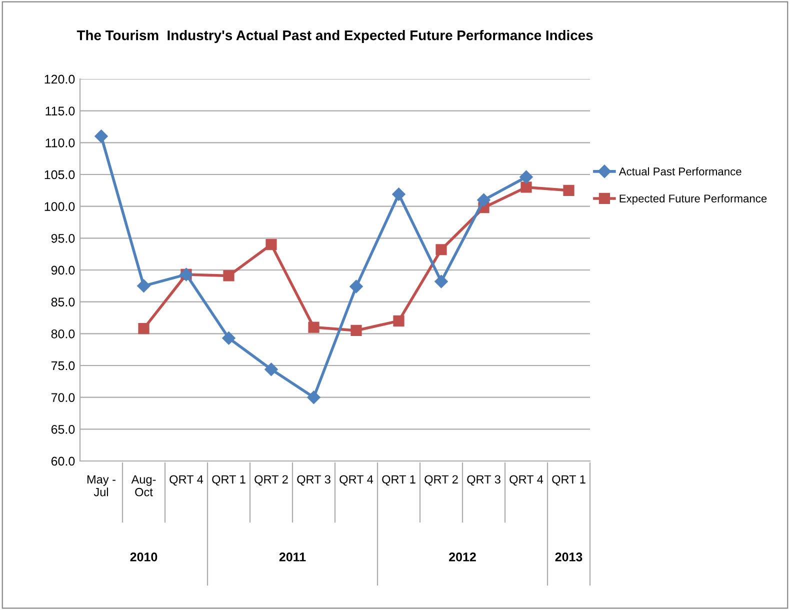 The image size is (790, 610). I want to click on y-tick-label: 90.0, so click(63, 270).